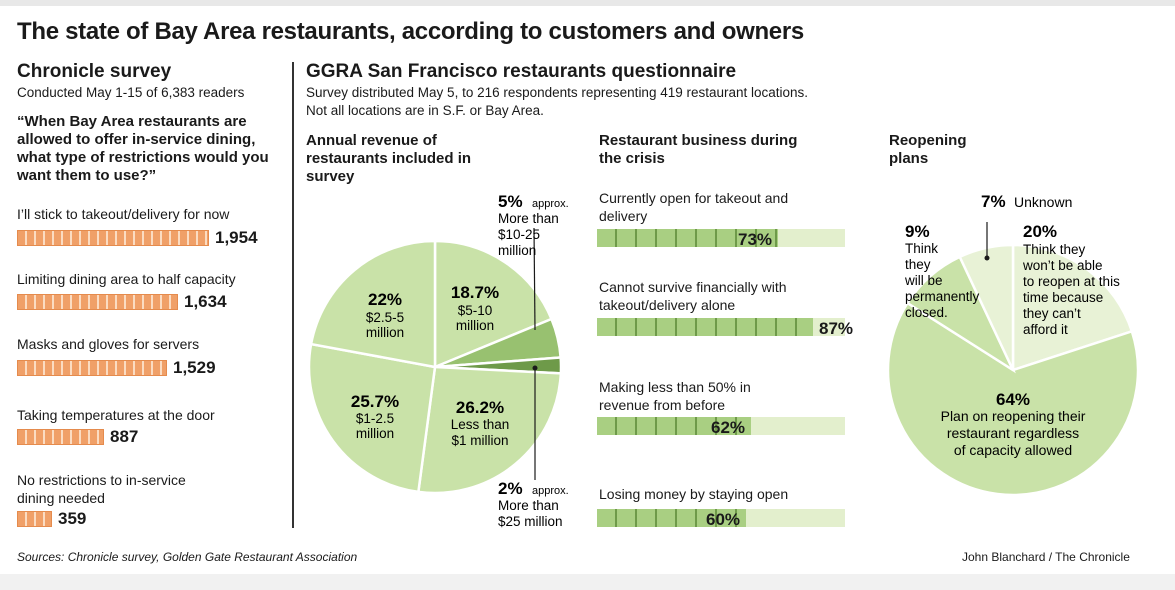  I want to click on restriction-label: Taking temperatures at the door, so click(116, 415).